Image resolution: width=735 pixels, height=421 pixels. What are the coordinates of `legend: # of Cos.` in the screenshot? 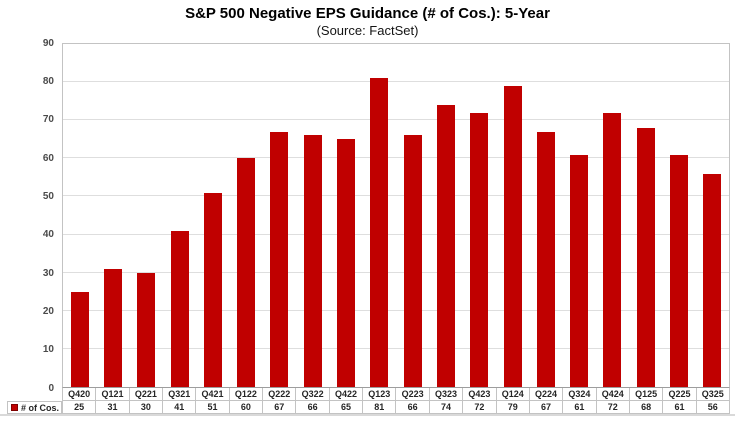 It's located at (34, 407).